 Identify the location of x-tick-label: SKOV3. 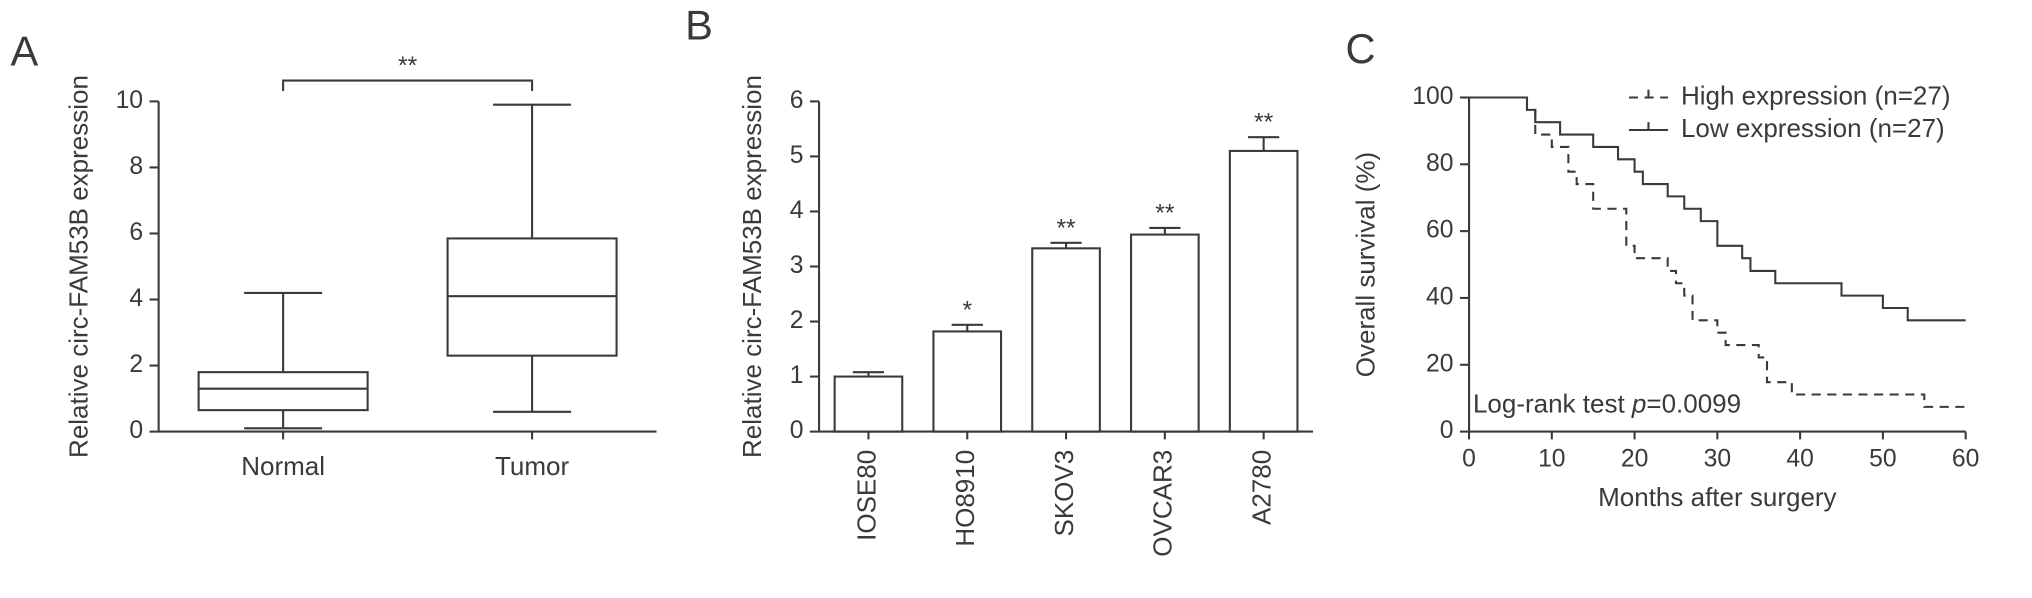
(1064, 493).